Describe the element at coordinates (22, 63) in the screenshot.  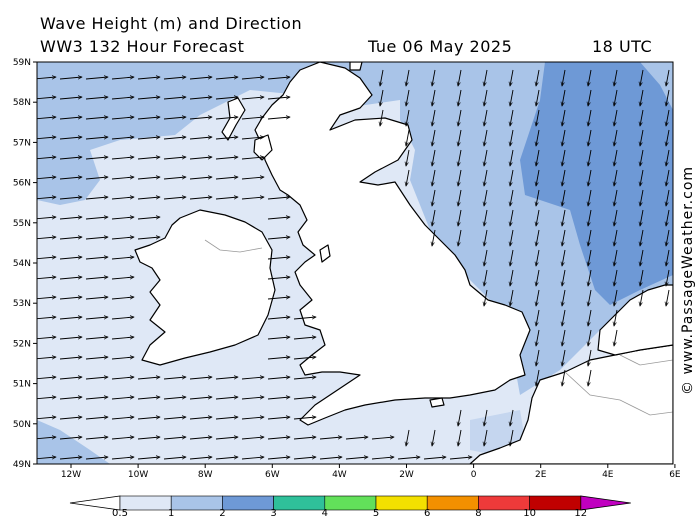
I see `lat-label: 59N` at that location.